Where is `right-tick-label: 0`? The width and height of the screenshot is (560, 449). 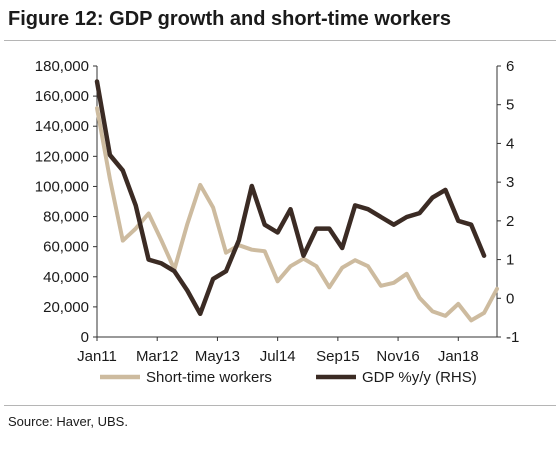
right-tick-label: 0 is located at coordinates (510, 298).